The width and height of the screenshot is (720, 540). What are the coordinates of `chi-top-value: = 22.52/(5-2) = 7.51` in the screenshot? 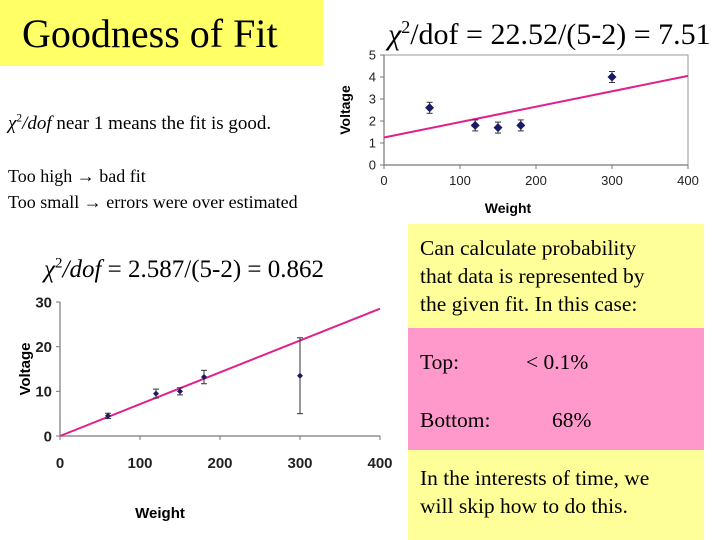 It's located at (584, 34).